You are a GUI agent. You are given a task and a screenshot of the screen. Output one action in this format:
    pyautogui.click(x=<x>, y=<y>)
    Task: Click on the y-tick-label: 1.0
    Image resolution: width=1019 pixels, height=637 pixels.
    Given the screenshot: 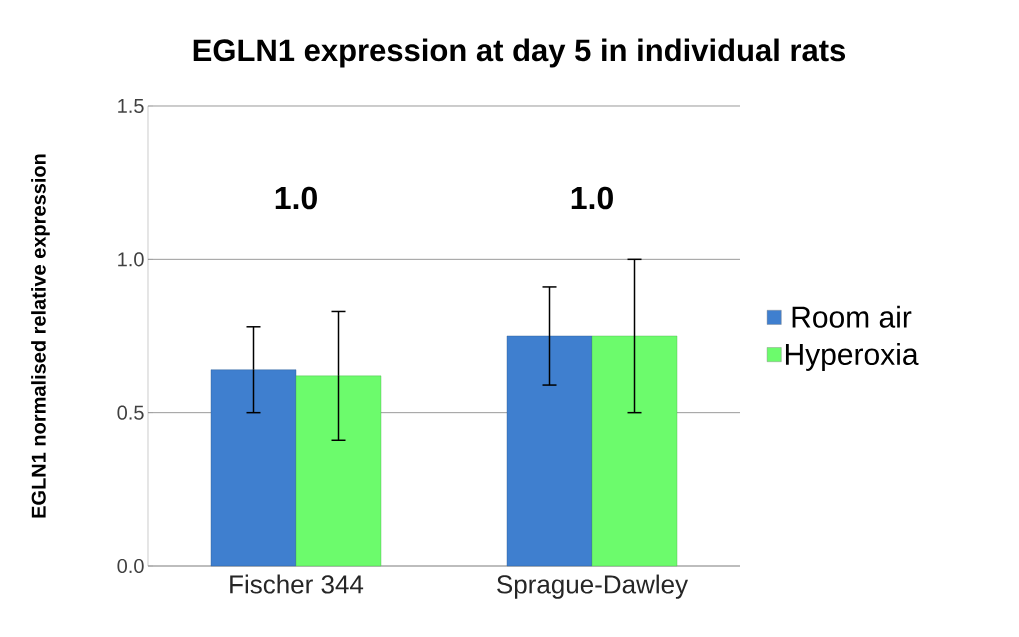 What is the action you would take?
    pyautogui.click(x=131, y=259)
    